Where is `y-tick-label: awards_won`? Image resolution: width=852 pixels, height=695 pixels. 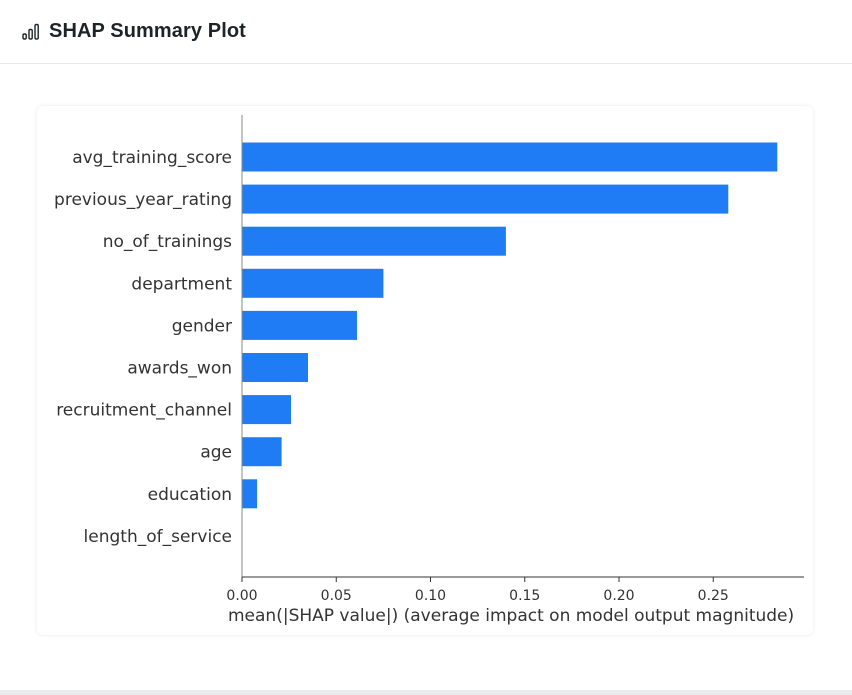 y-tick-label: awards_won is located at coordinates (179, 369).